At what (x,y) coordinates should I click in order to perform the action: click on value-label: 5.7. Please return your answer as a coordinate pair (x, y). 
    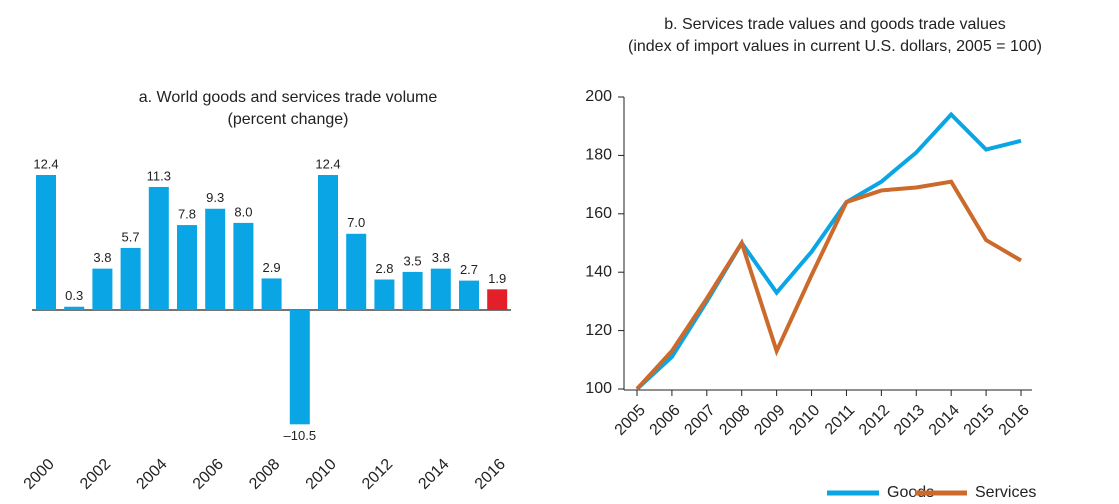
    Looking at the image, I should click on (131, 236).